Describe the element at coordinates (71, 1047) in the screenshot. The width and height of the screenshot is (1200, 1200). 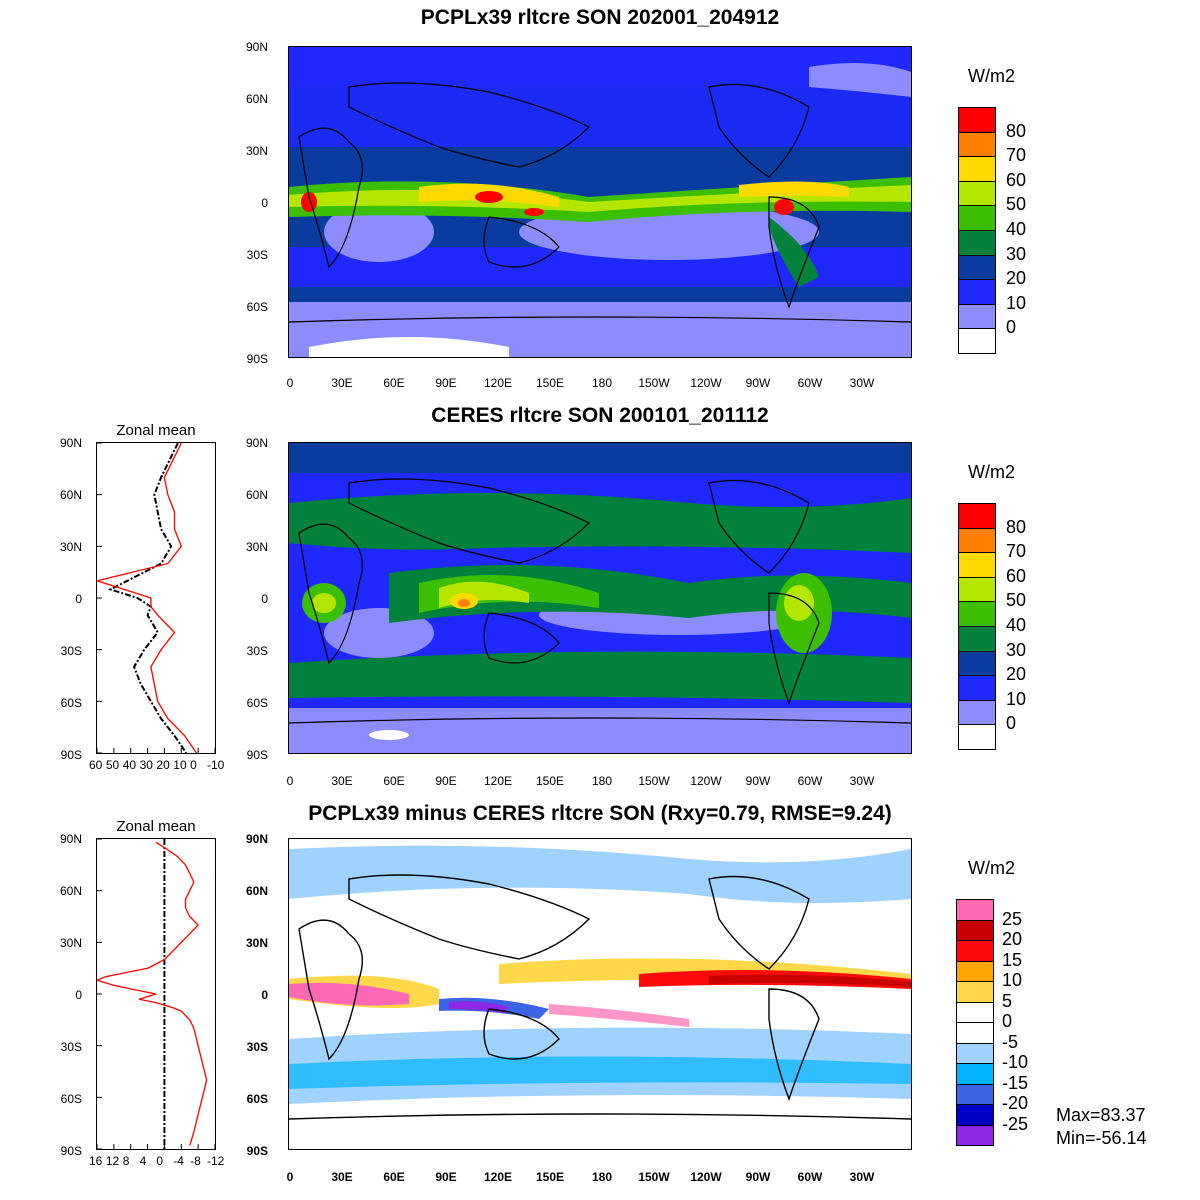
I see `zonal-diff-lat-4: 30S` at that location.